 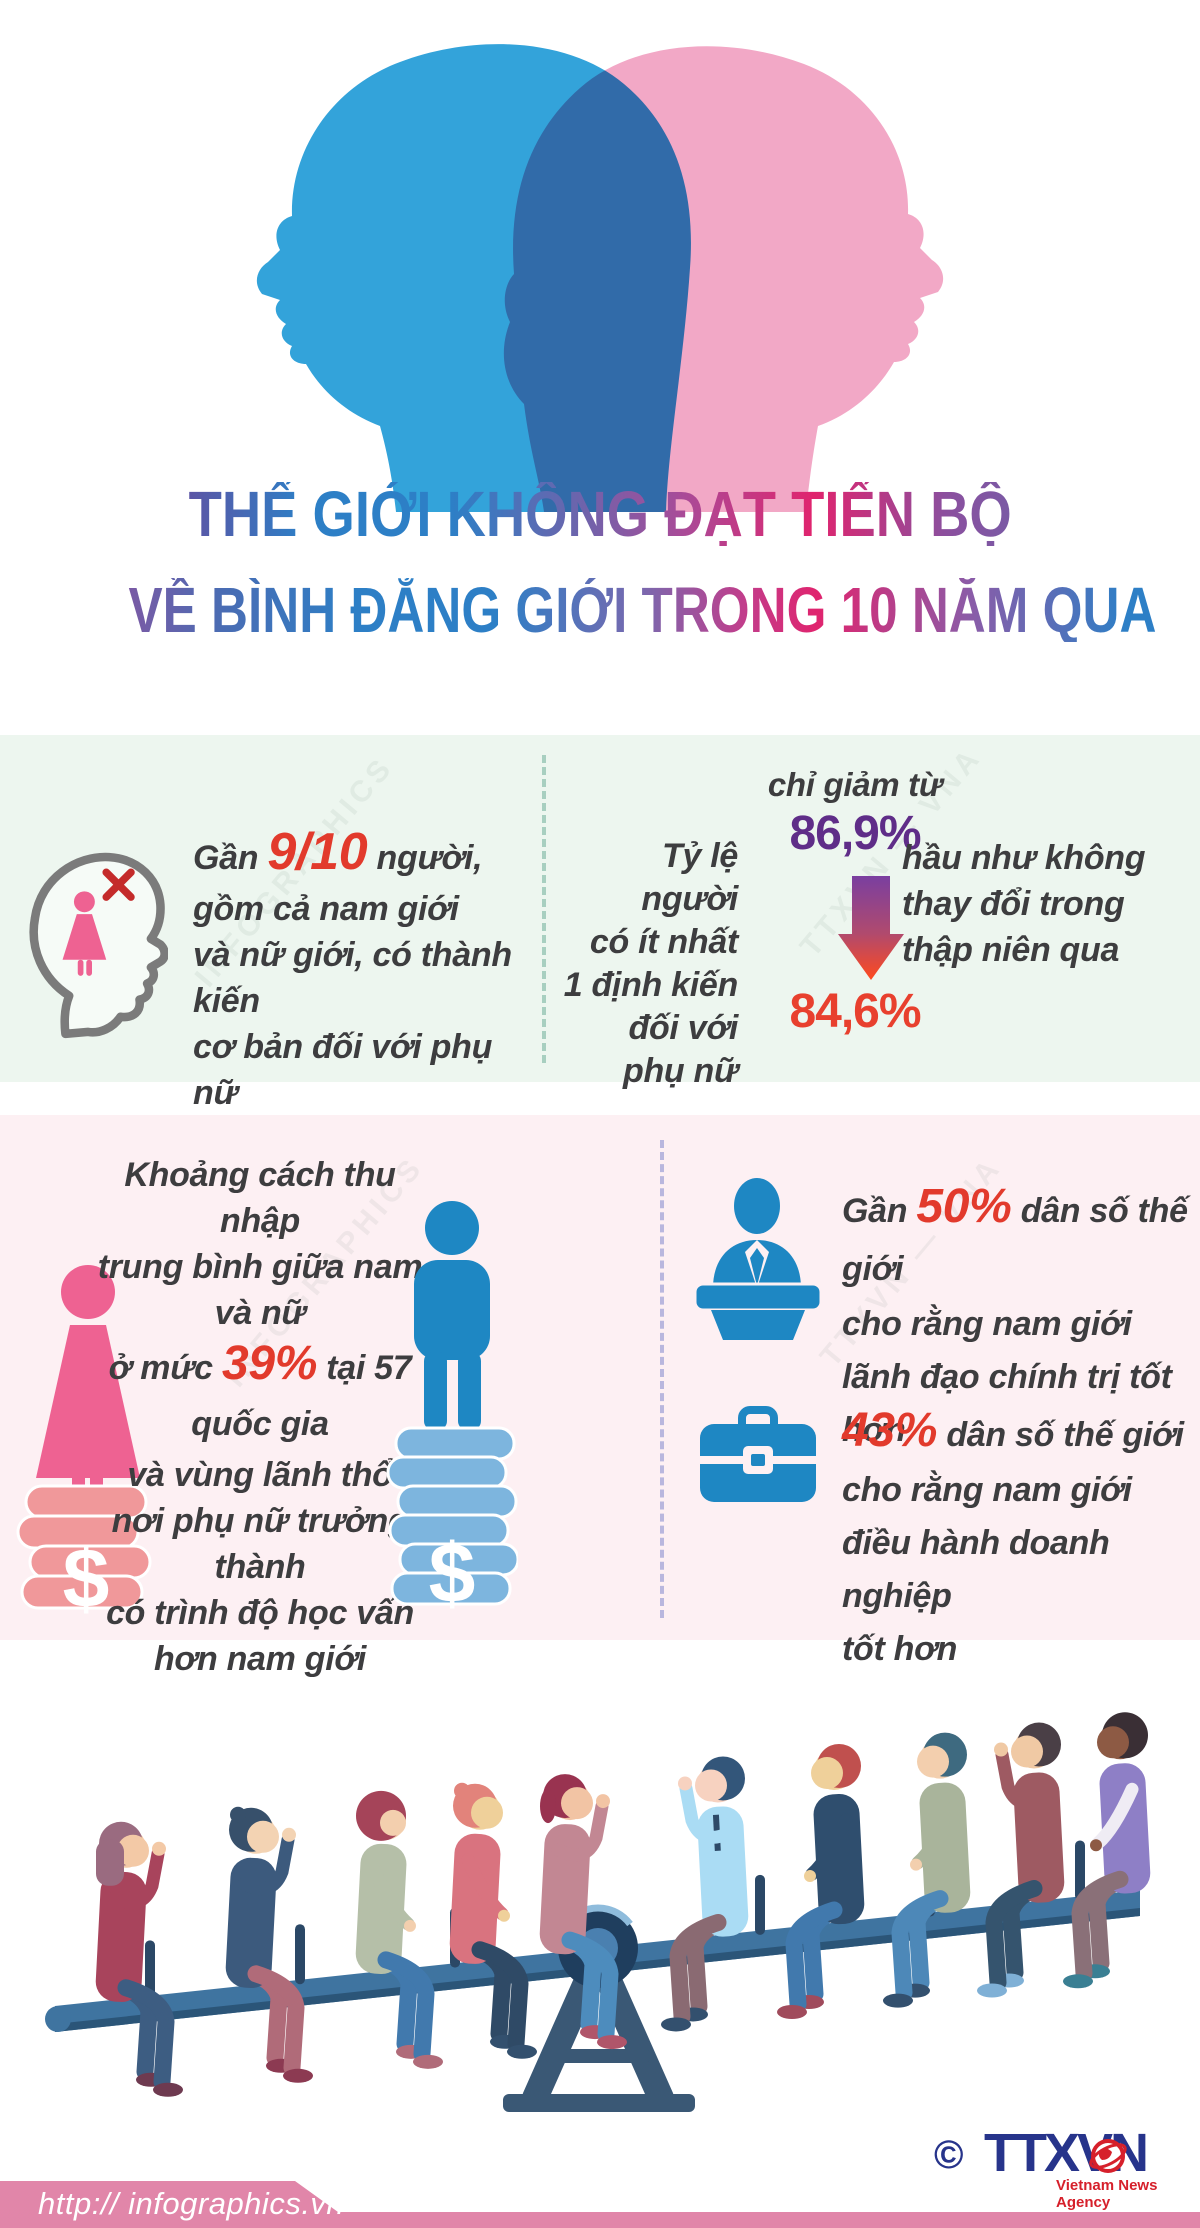 What do you see at coordinates (855, 784) in the screenshot?
I see `change-intro: chỉ giảm từ` at bounding box center [855, 784].